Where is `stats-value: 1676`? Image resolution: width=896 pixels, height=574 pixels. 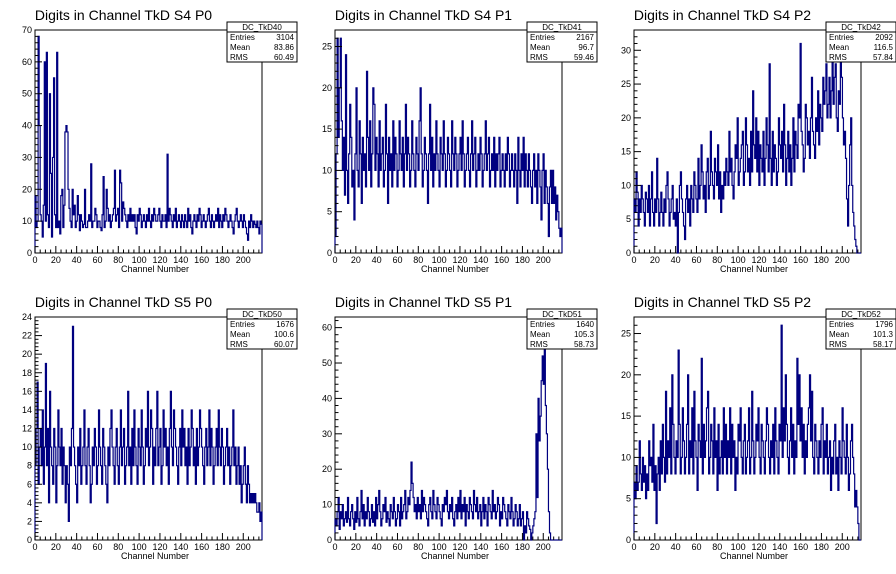
stats-value: 1676 is located at coordinates (285, 324).